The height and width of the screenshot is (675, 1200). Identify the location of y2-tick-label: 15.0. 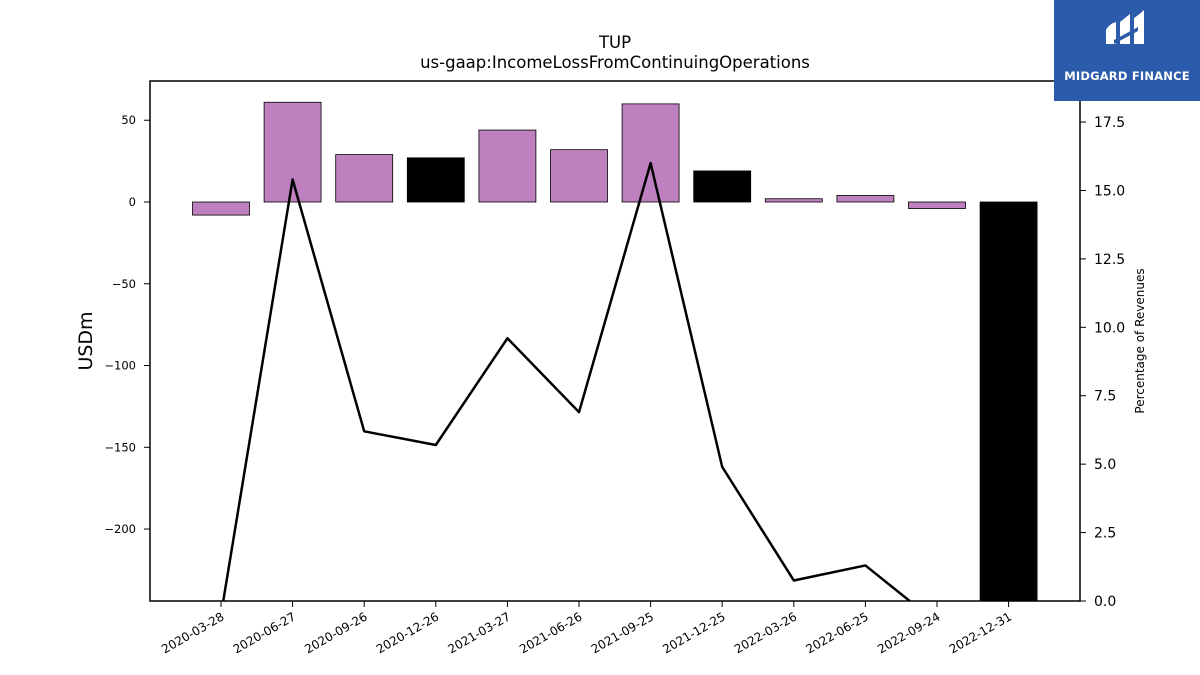
(1109, 191).